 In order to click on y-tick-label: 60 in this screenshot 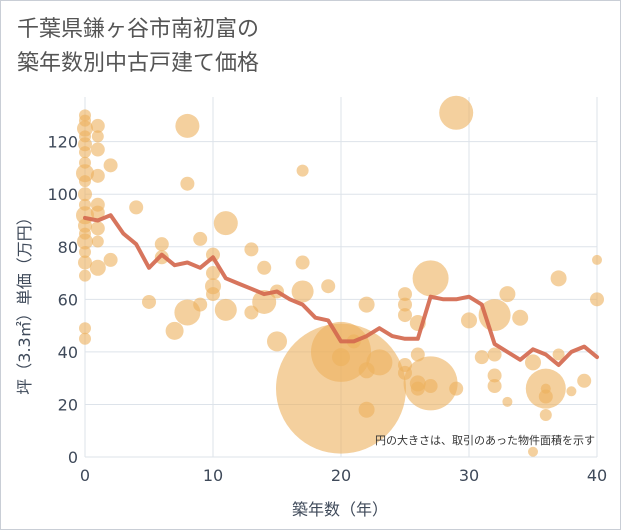, I will do `click(68, 299)`.